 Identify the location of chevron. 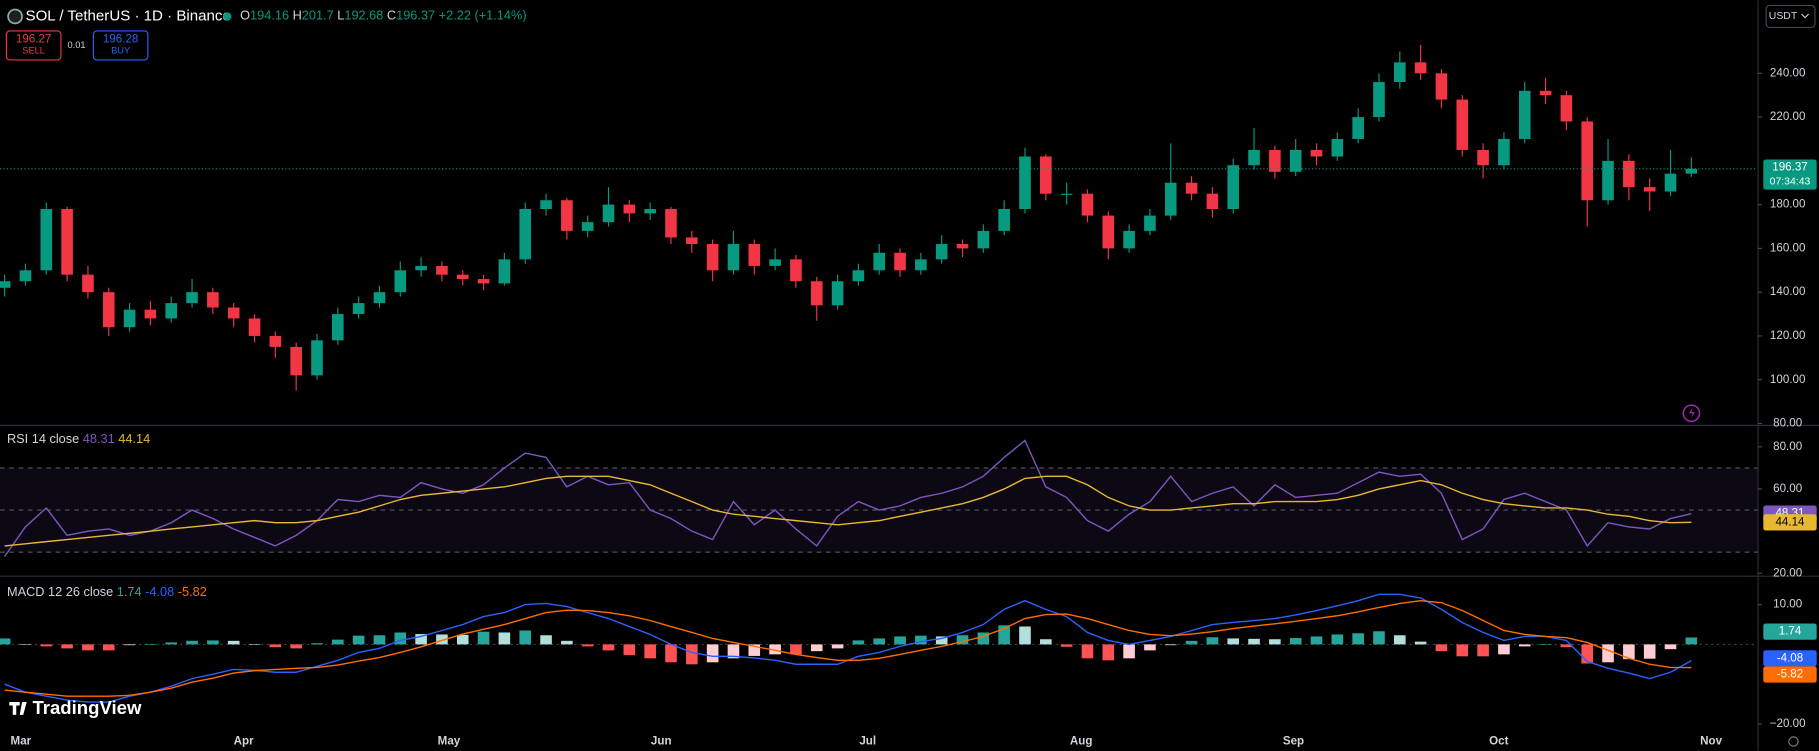
(1805, 16).